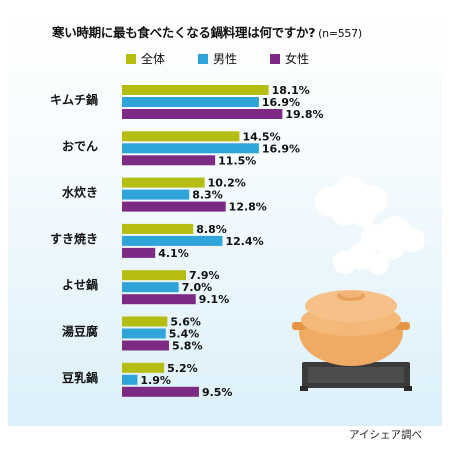 This screenshot has height=450, width=450. What do you see at coordinates (144, 333) in the screenshot?
I see `bar-yudofu-male` at bounding box center [144, 333].